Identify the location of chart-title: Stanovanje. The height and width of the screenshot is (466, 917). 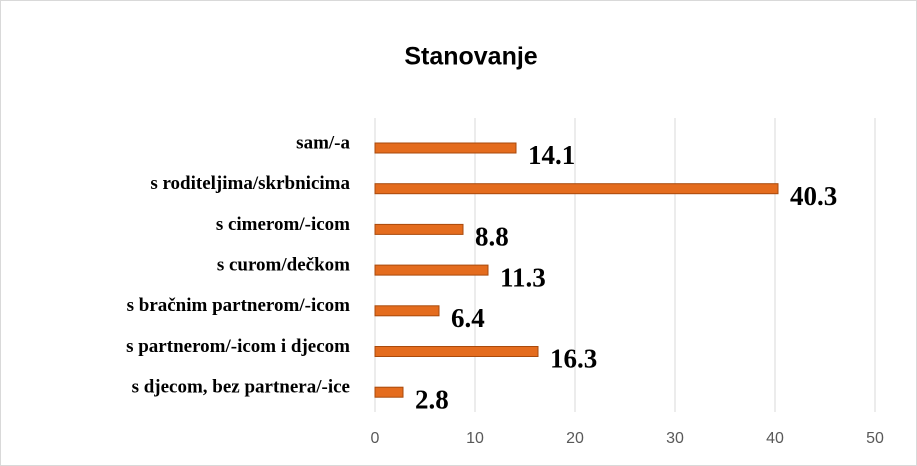
(470, 57).